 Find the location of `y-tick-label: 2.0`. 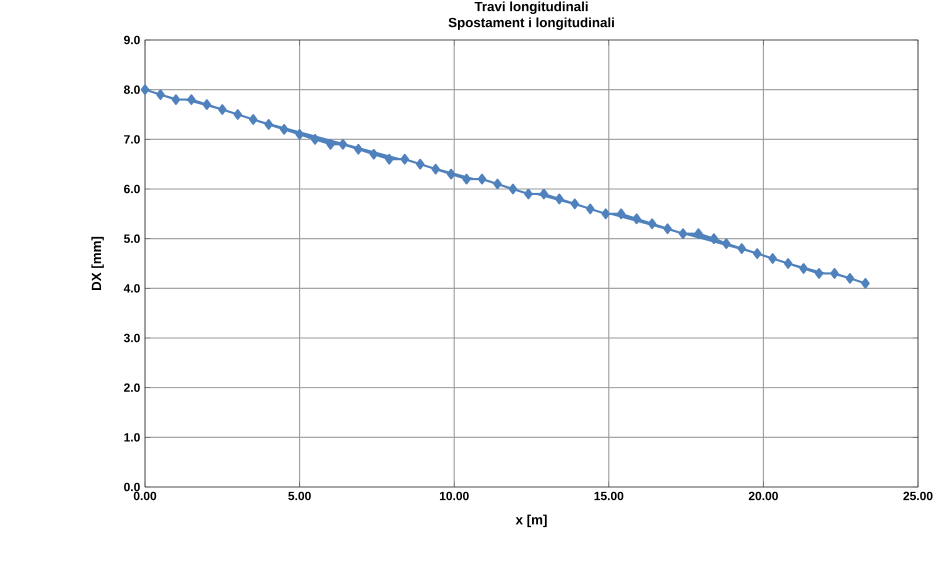

y-tick-label: 2.0 is located at coordinates (132, 387).